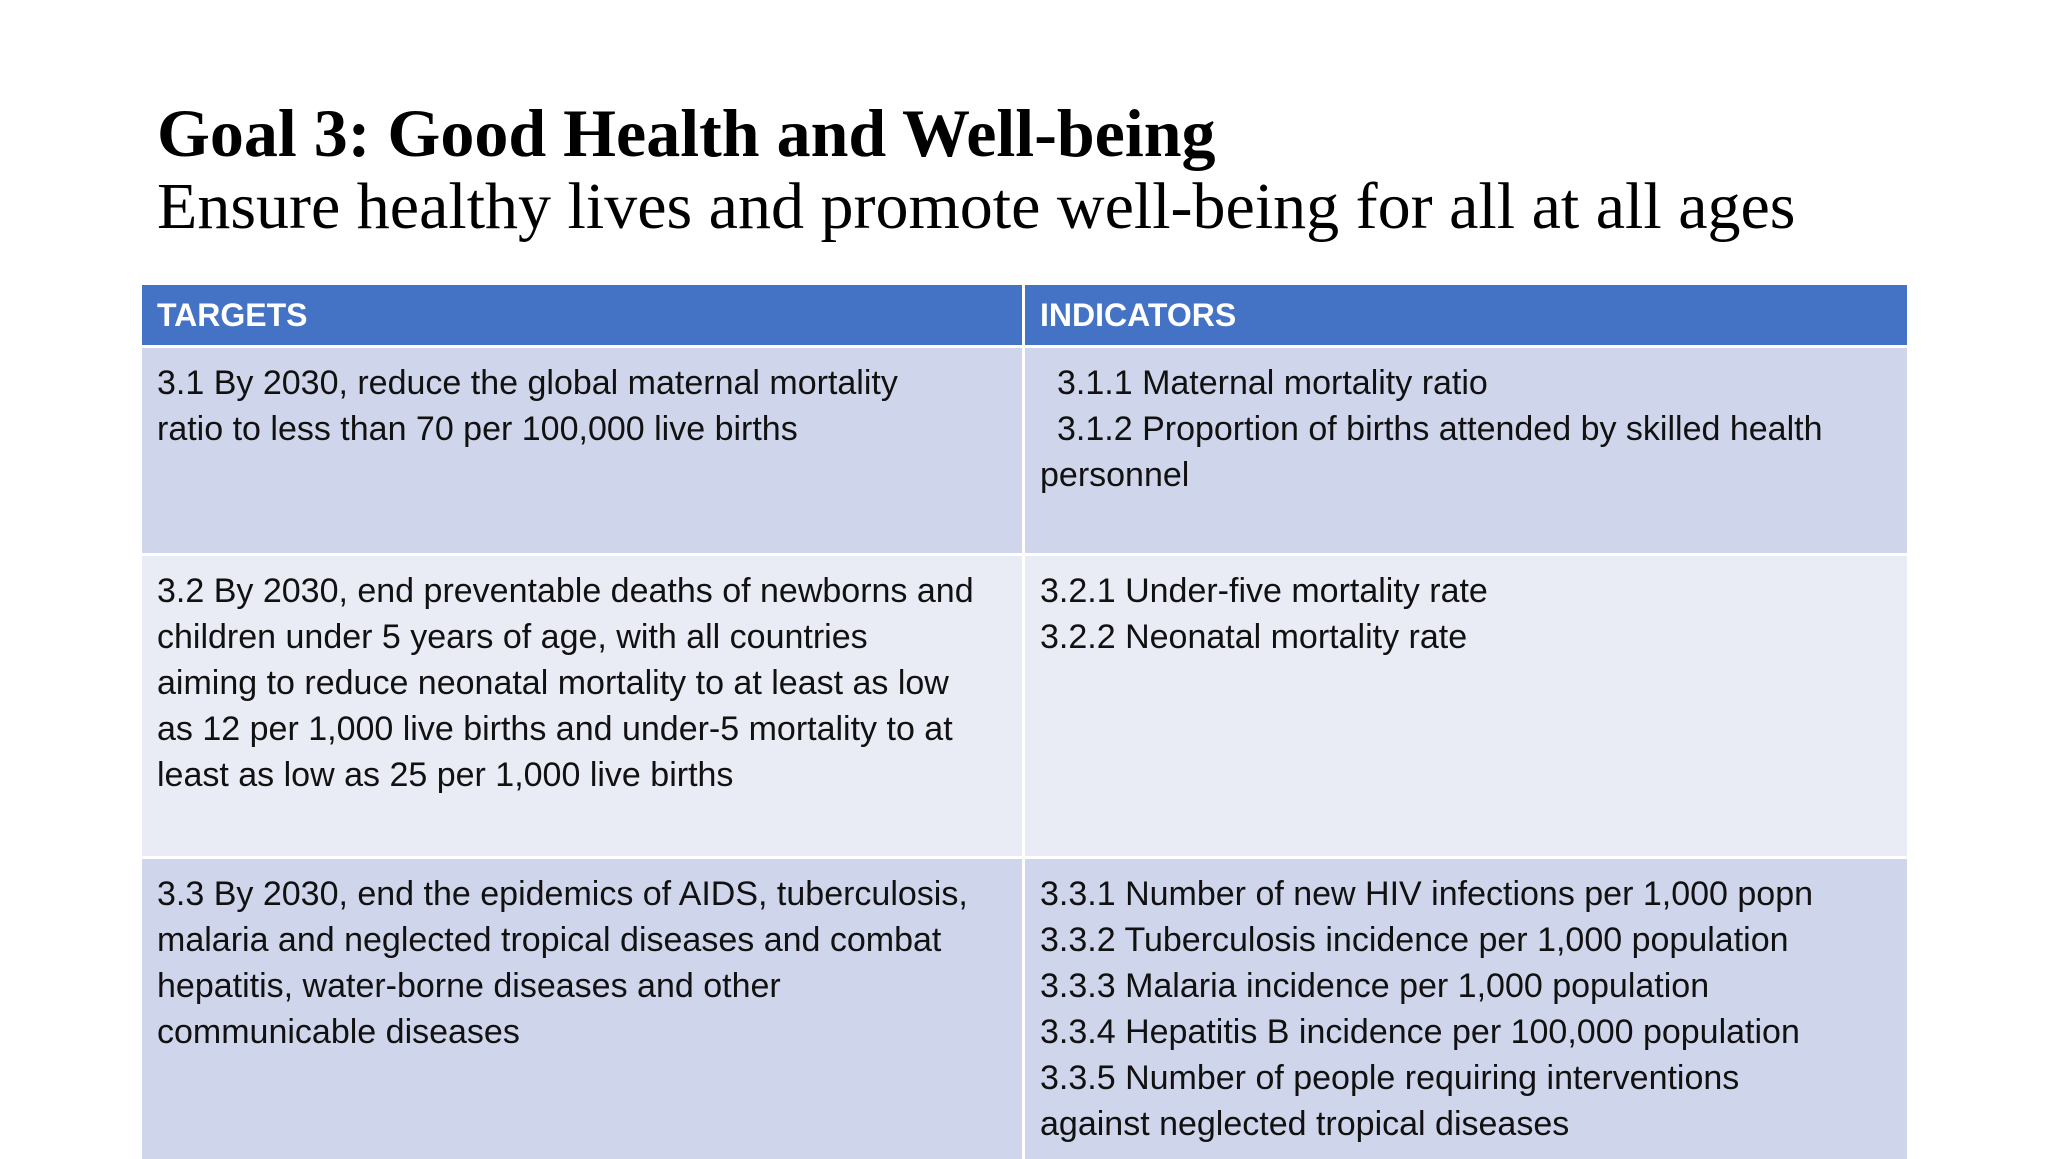 The width and height of the screenshot is (2048, 1159). I want to click on table-header-row: TARGETS INDICATORS, so click(1024, 315).